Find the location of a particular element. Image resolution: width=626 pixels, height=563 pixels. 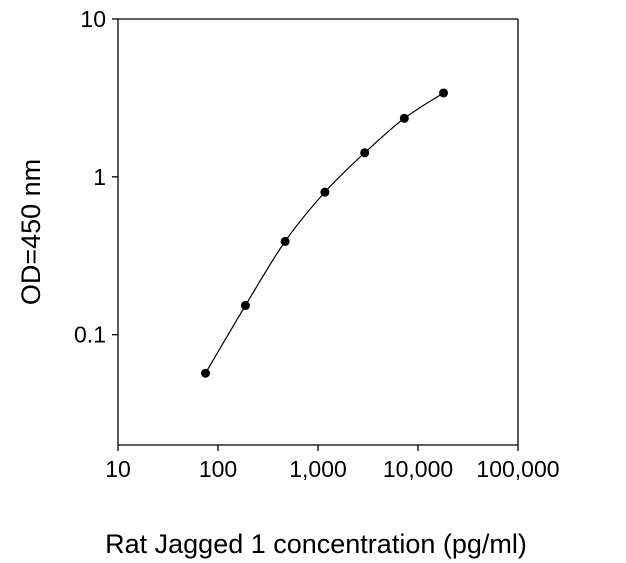

y-tick-label: 0.1 is located at coordinates (90, 335).